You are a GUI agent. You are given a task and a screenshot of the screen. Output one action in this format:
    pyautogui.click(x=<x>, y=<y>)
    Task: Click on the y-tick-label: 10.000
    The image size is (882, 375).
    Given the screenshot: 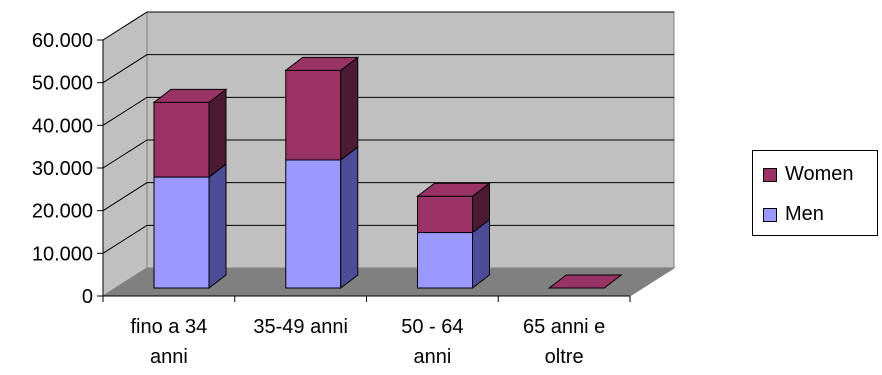 What is the action you would take?
    pyautogui.click(x=62, y=254)
    